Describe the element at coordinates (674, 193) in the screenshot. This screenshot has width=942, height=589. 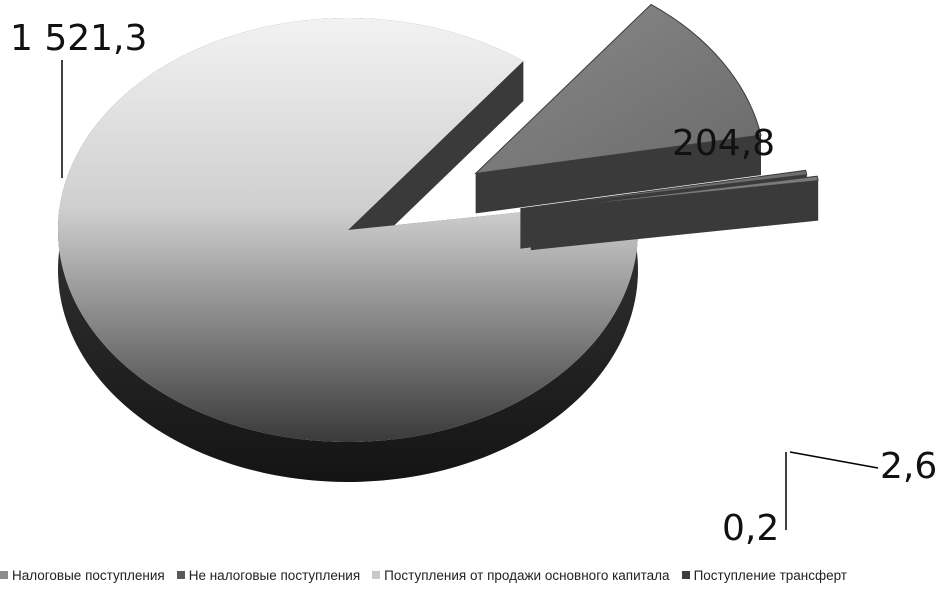
I see `slice-capital-sales-top` at that location.